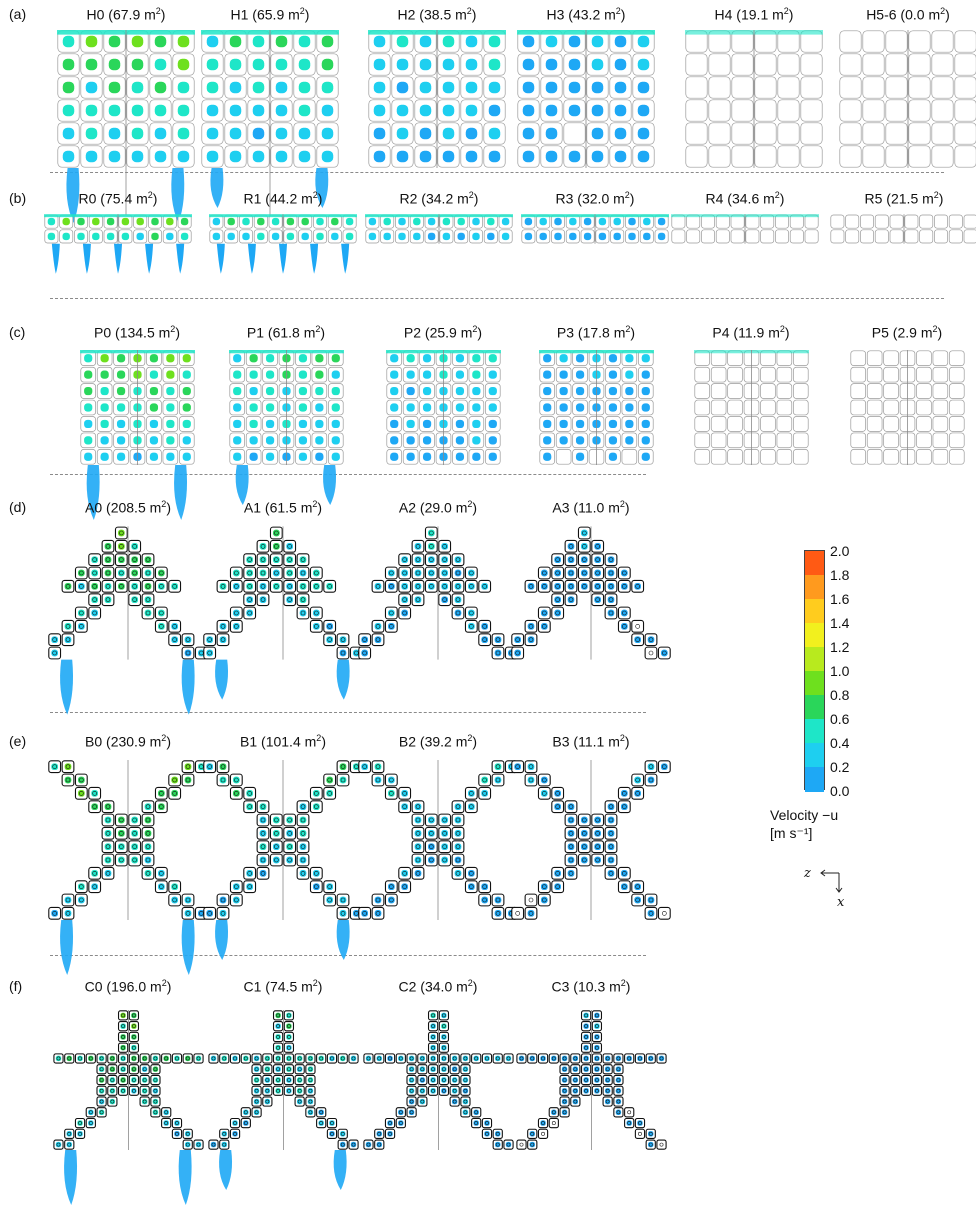 Image resolution: width=976 pixels, height=1208 pixels. I want to click on canopy-panel-b3, so click(591, 840).